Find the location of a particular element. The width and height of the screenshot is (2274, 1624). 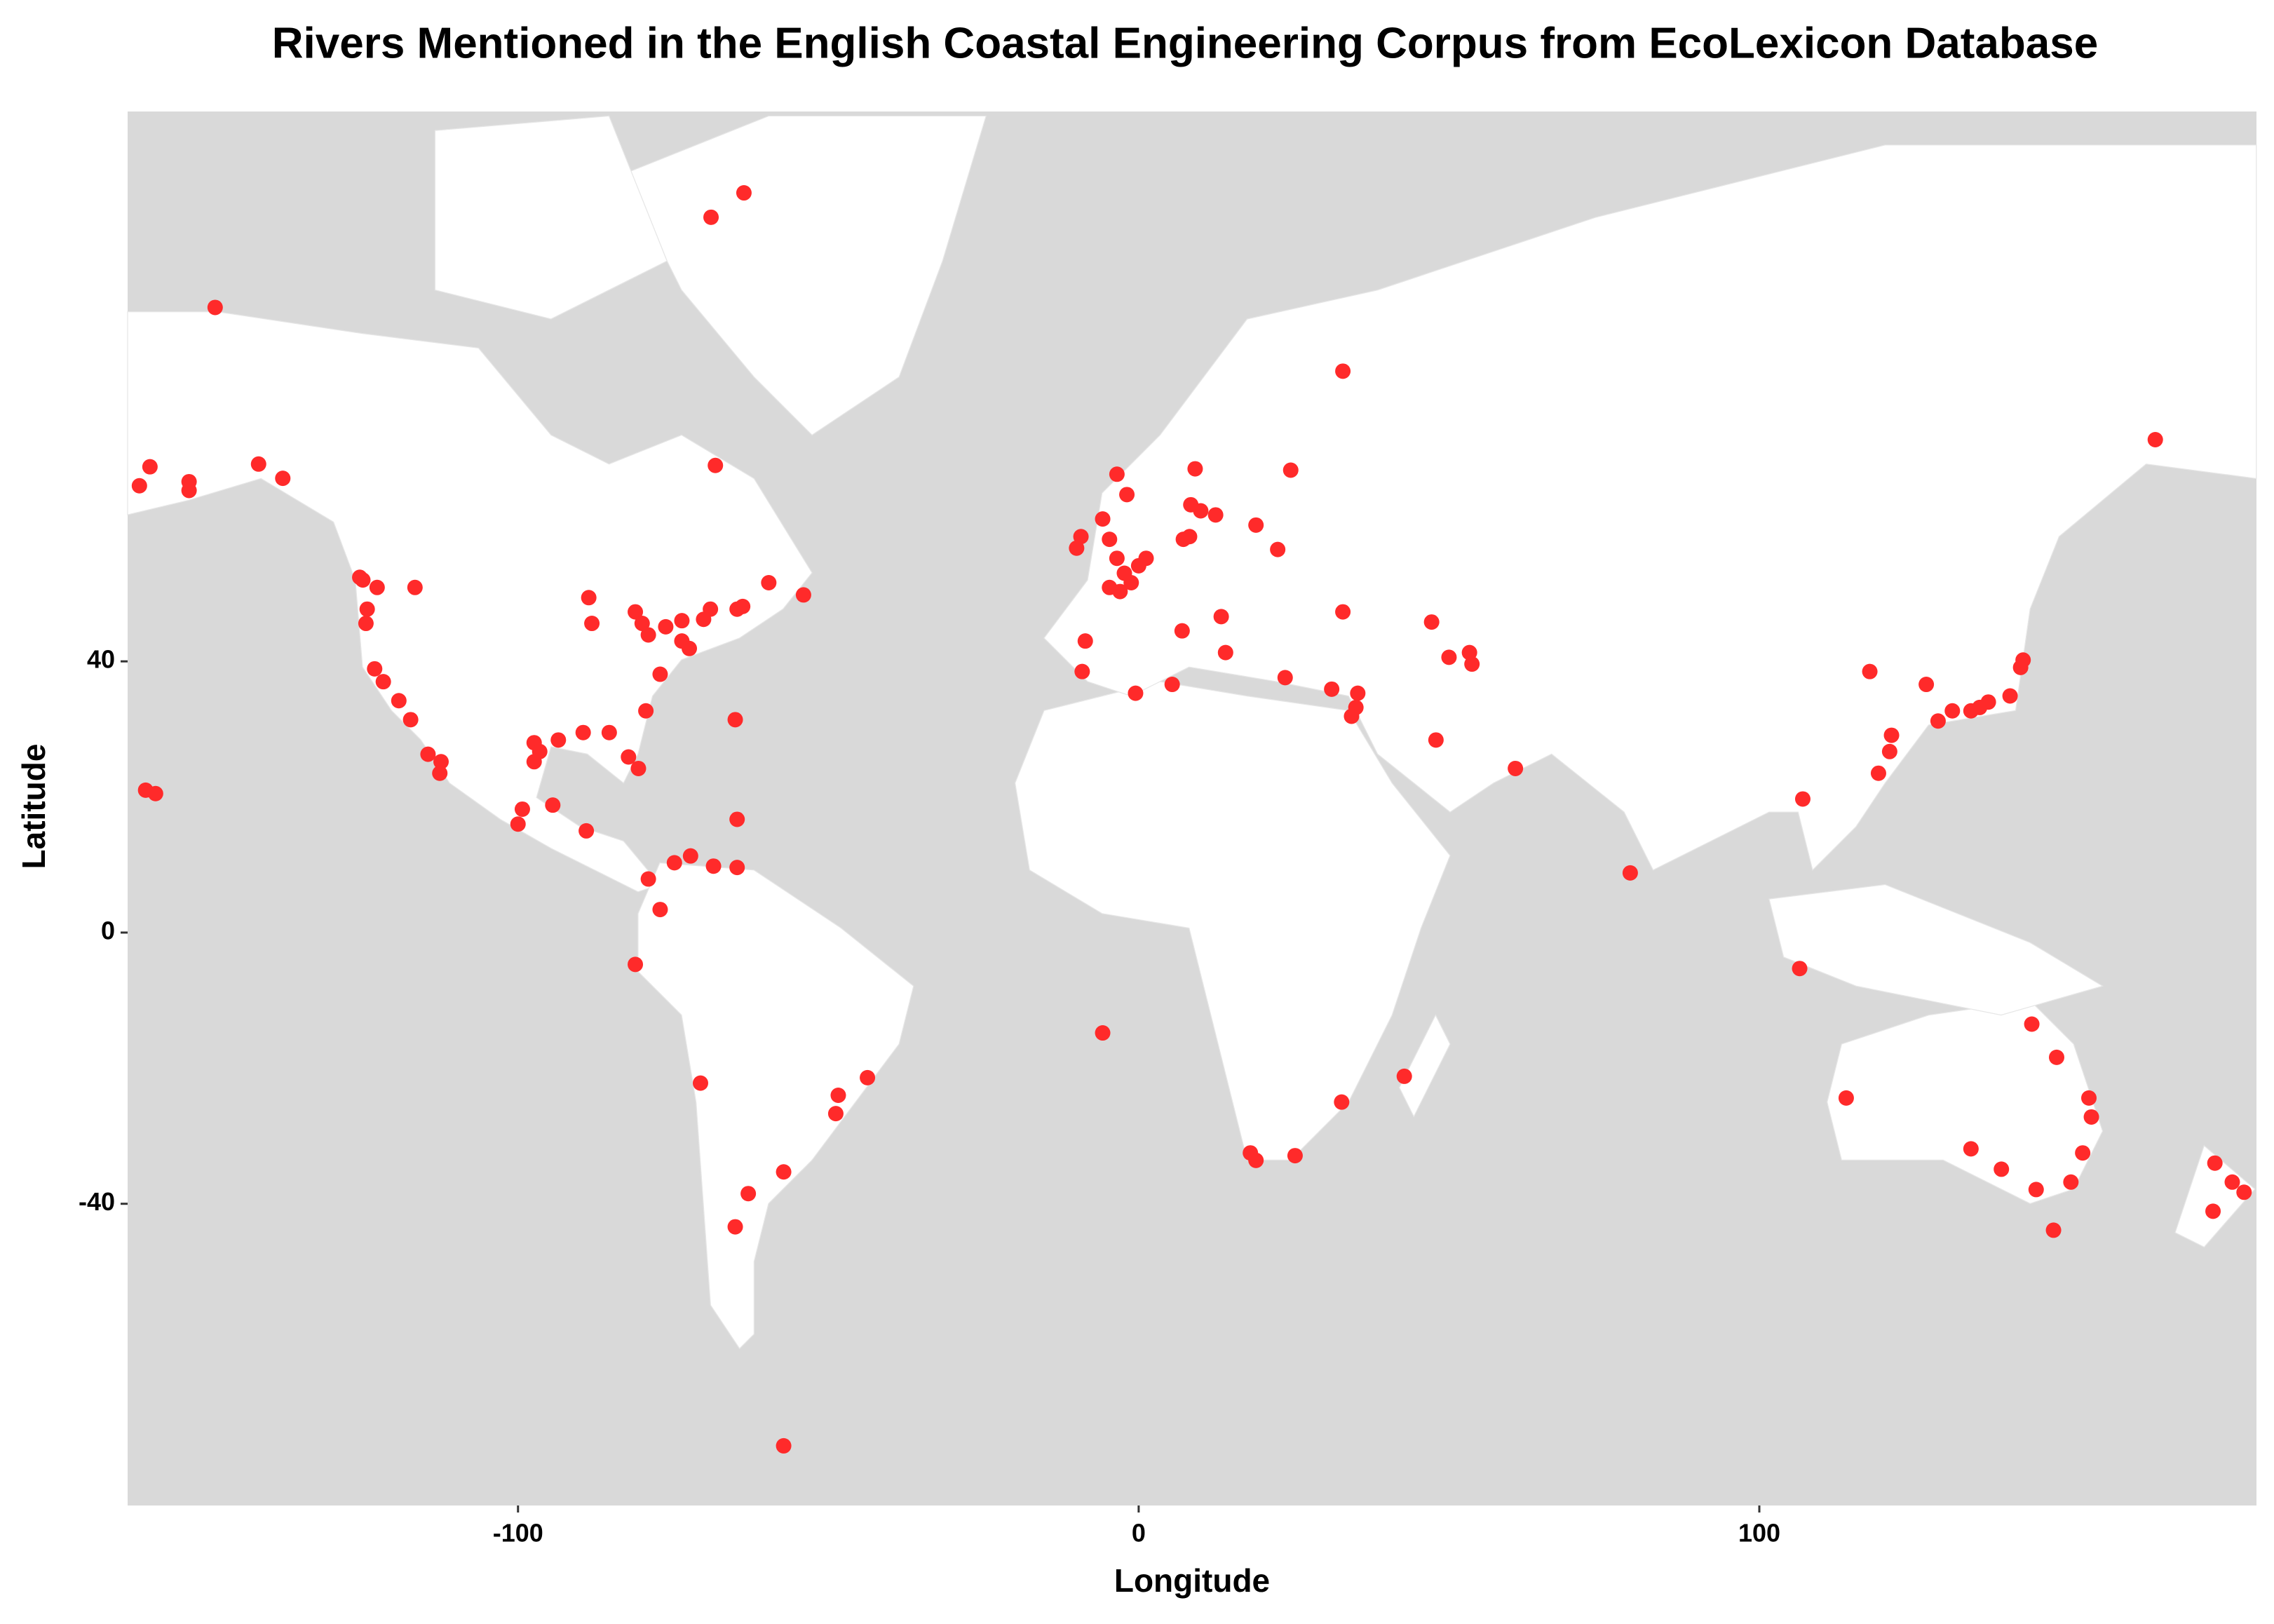

x-tick-label: 100 is located at coordinates (1759, 1533).